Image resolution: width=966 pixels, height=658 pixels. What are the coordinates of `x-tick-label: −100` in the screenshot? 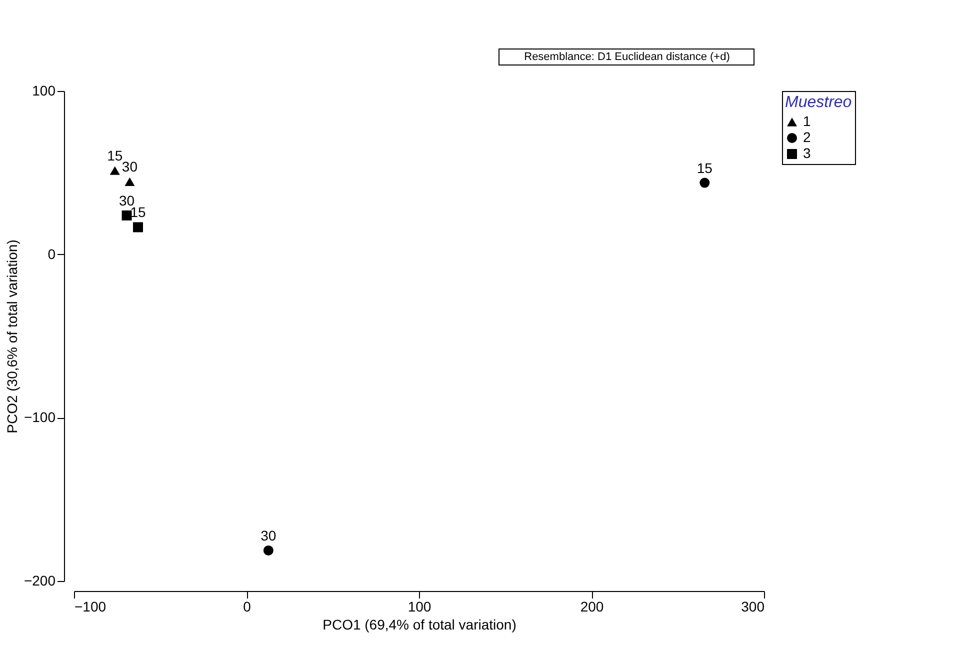 It's located at (90, 606).